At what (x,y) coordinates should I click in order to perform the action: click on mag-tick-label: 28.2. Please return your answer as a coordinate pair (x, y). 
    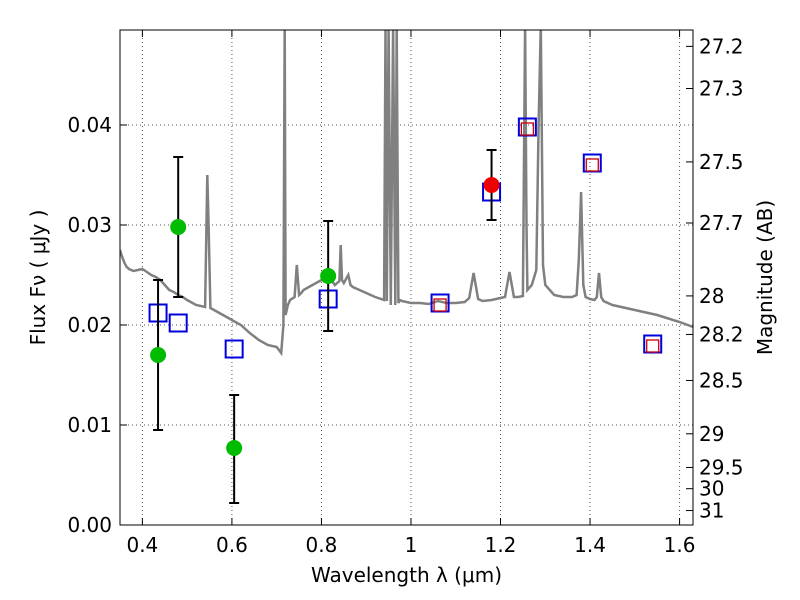
    Looking at the image, I should click on (721, 334).